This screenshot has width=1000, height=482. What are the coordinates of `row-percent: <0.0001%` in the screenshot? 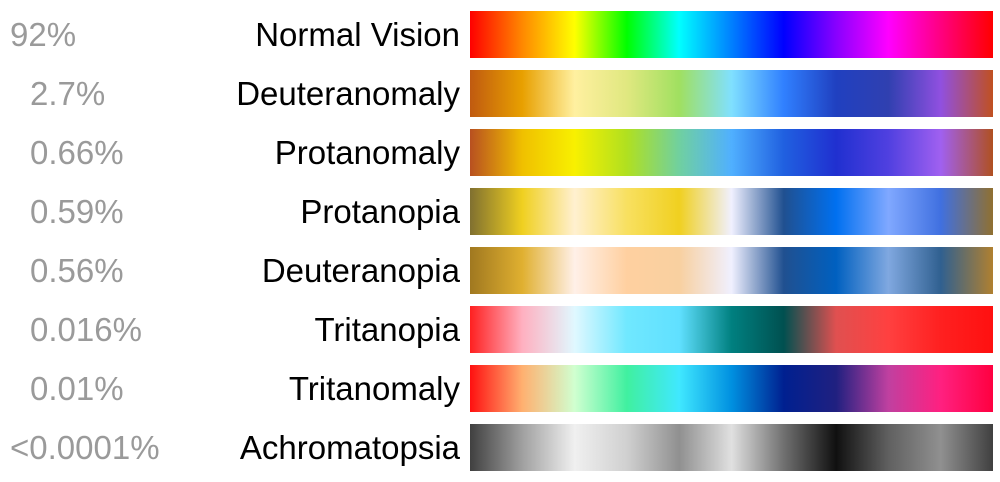 It's located at (85, 447).